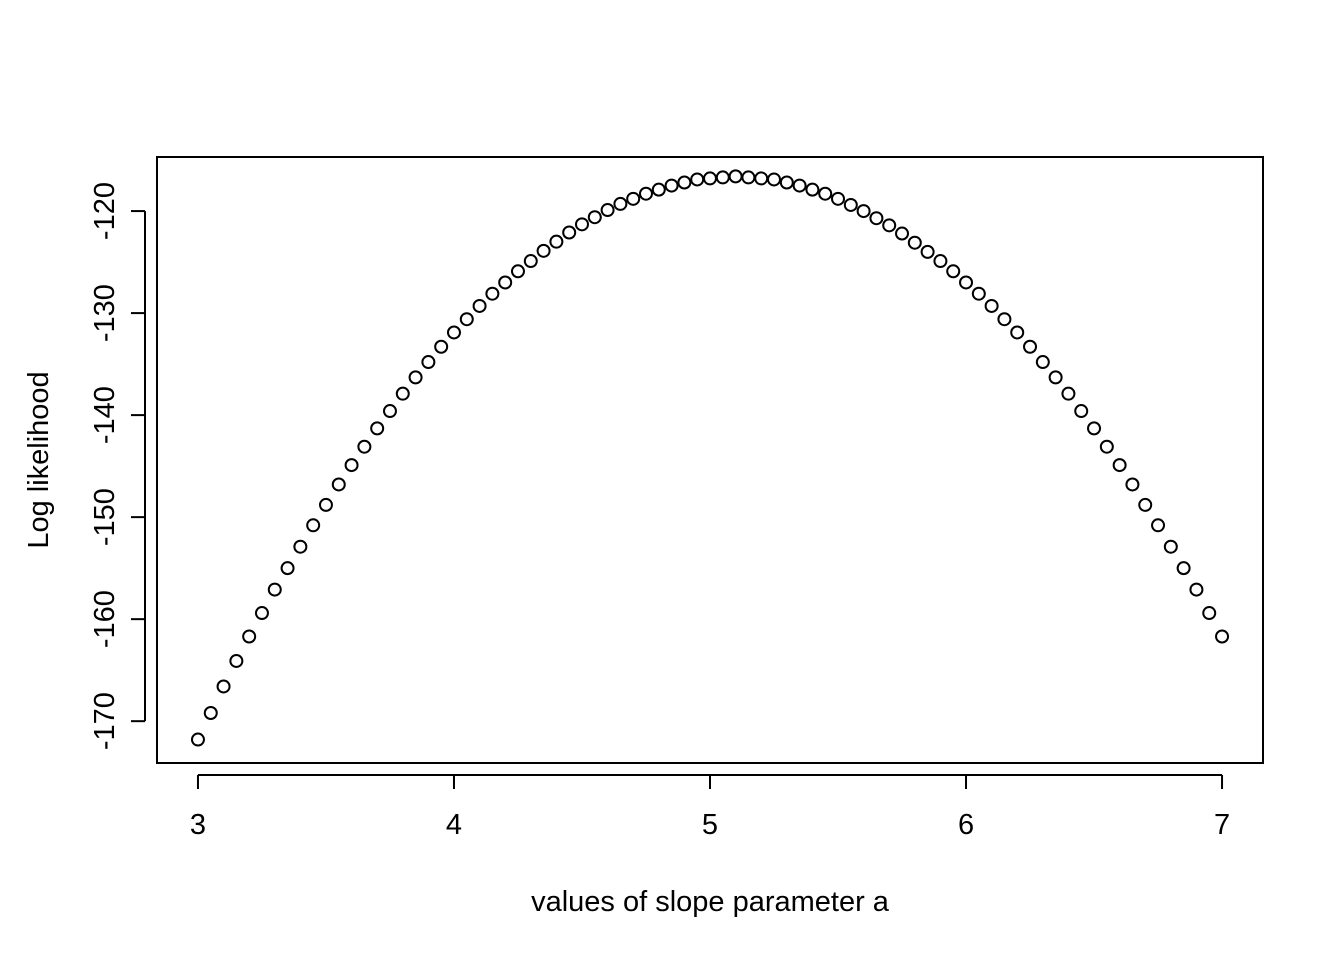 The image size is (1344, 960). I want to click on y-tick-label: -120, so click(105, 211).